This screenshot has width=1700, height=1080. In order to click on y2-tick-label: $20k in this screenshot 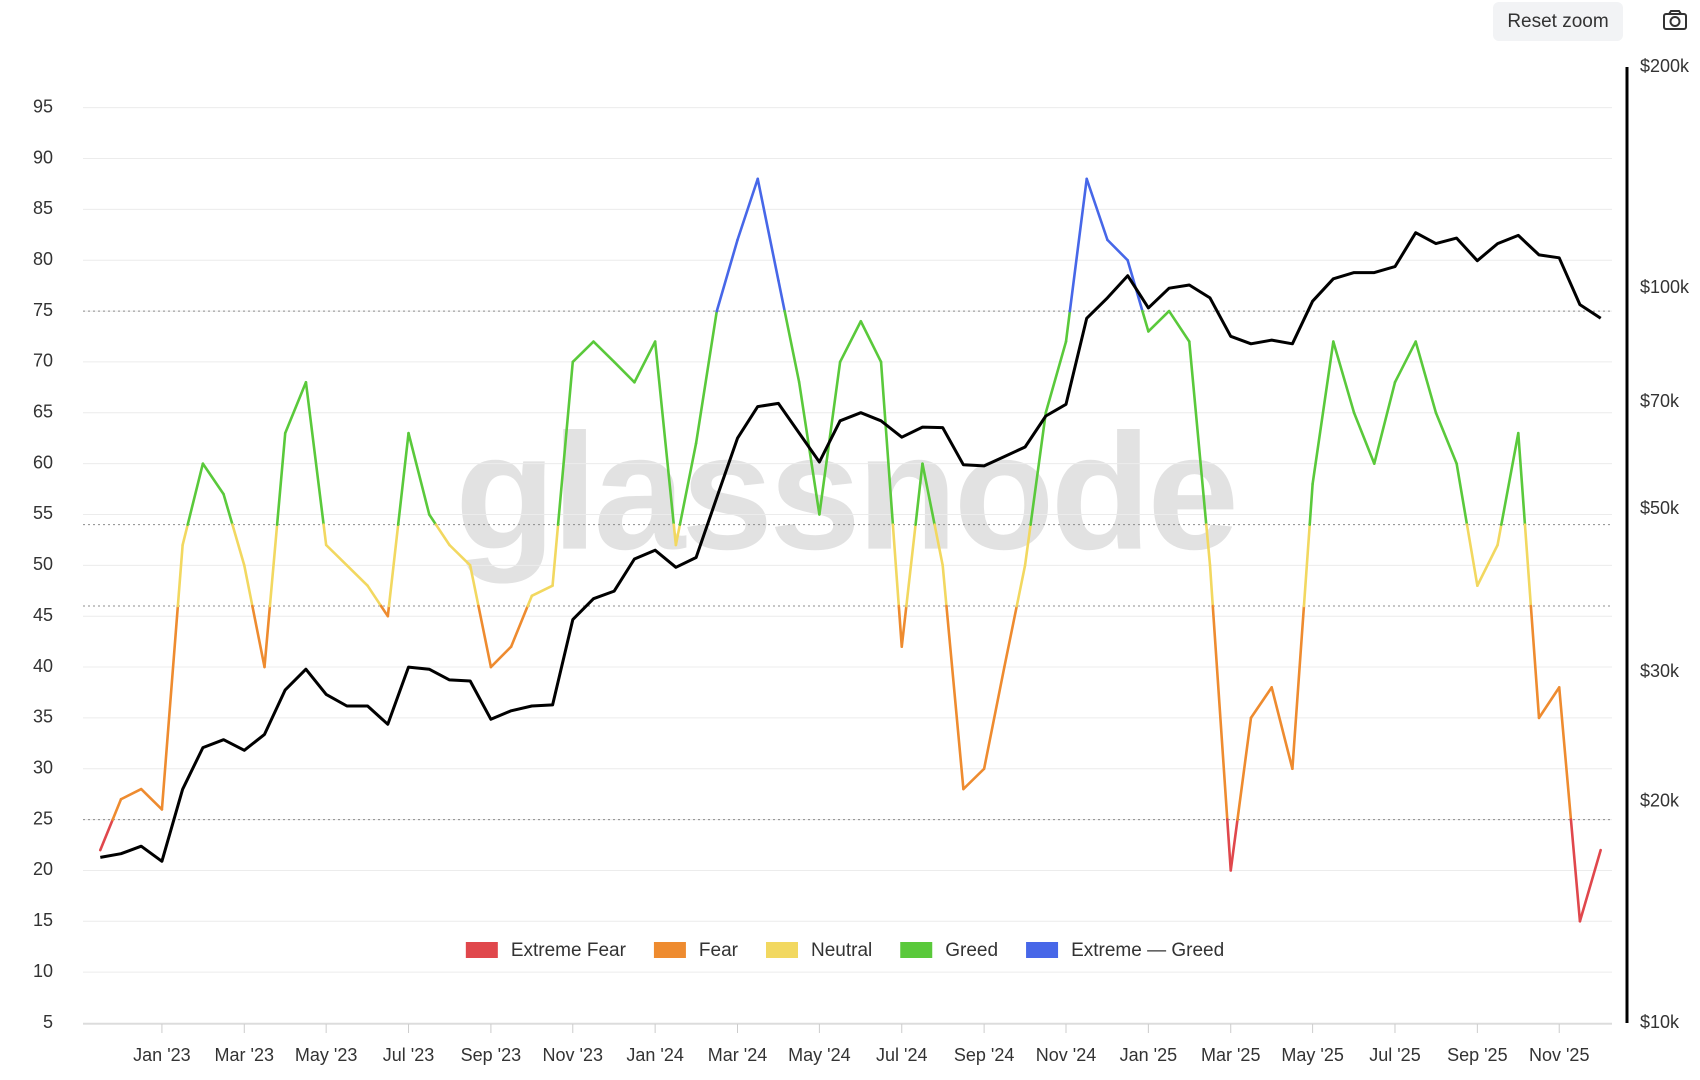, I will do `click(1660, 801)`.